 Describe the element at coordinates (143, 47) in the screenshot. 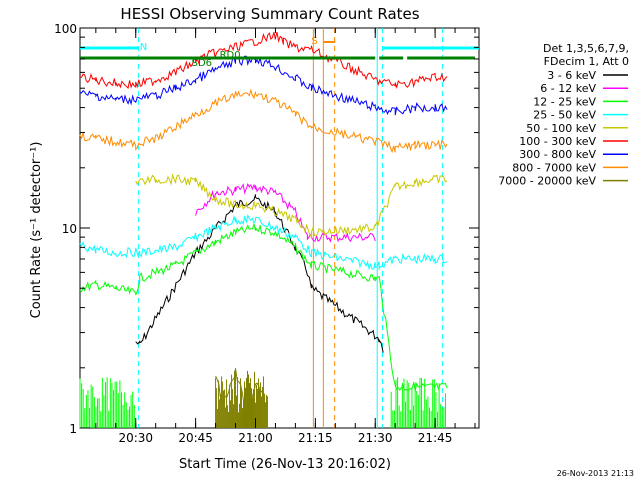

I see `flag-N-label: N` at that location.